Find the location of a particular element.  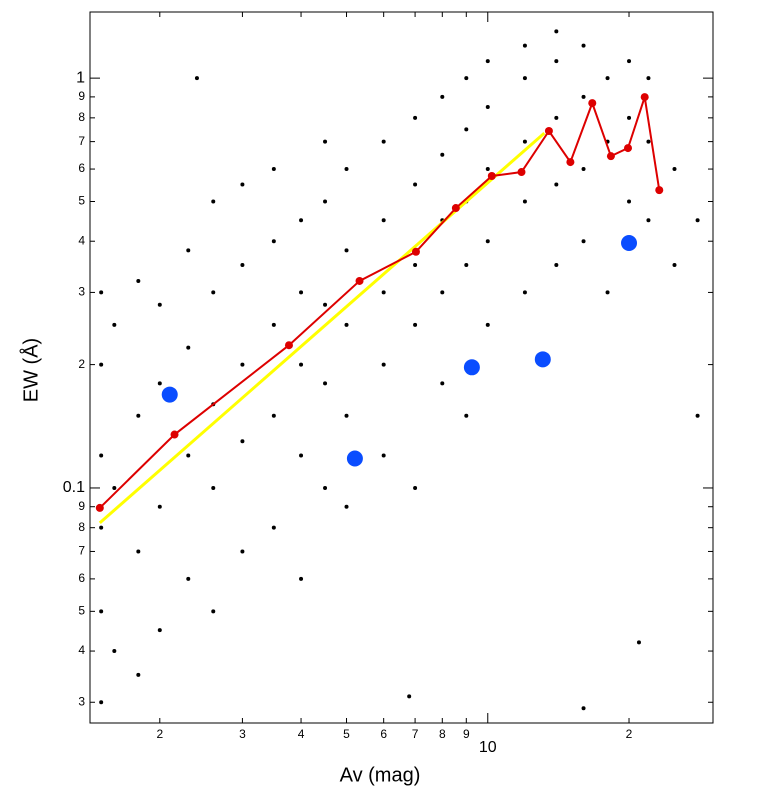

x-tick-label: 8 is located at coordinates (442, 734).